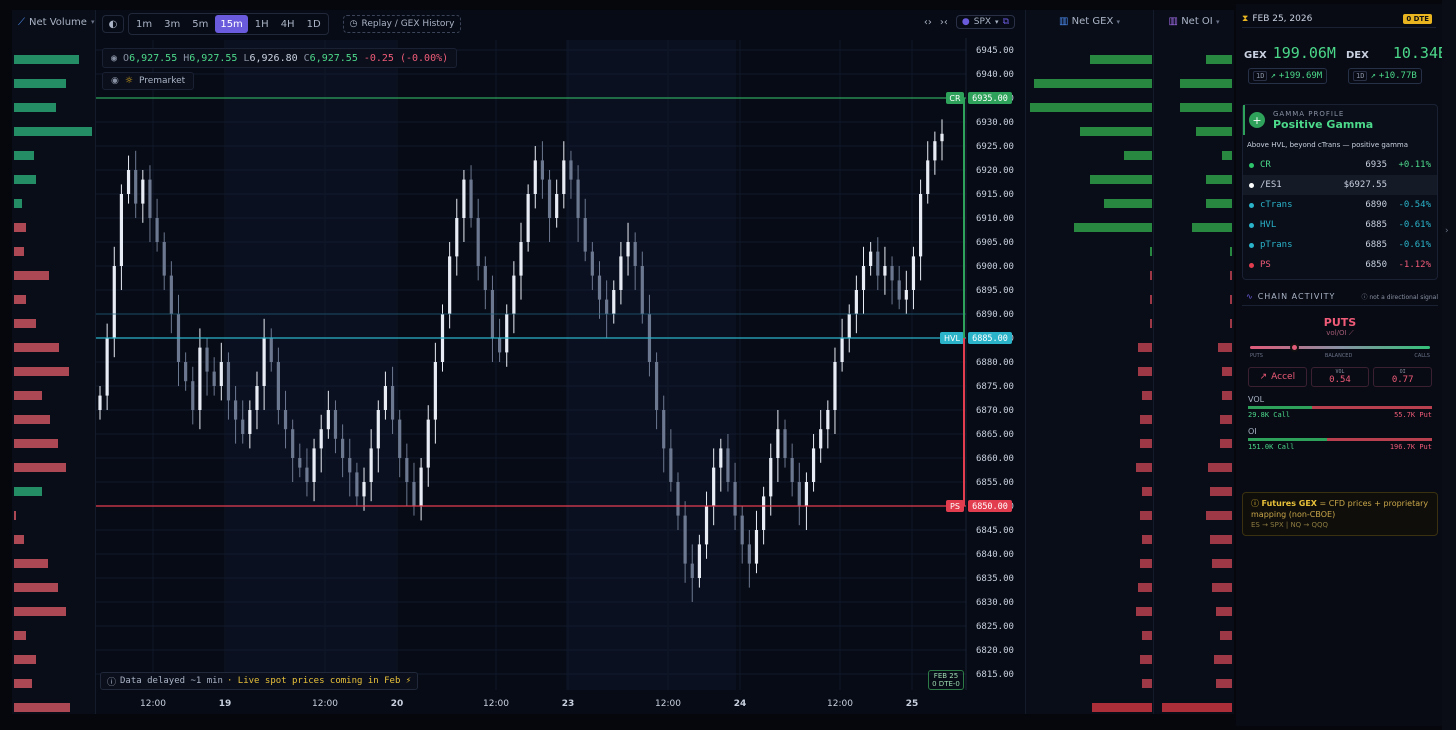 The height and width of the screenshot is (730, 1456). What do you see at coordinates (1005, 22) in the screenshot?
I see `compare-icon: ⧉` at bounding box center [1005, 22].